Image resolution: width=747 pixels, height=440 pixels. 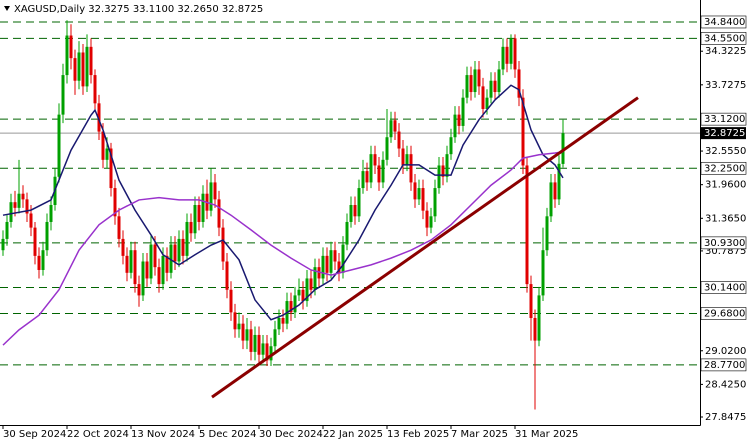 What do you see at coordinates (724, 287) in the screenshot?
I see `level-label: 30.1400` at bounding box center [724, 287].